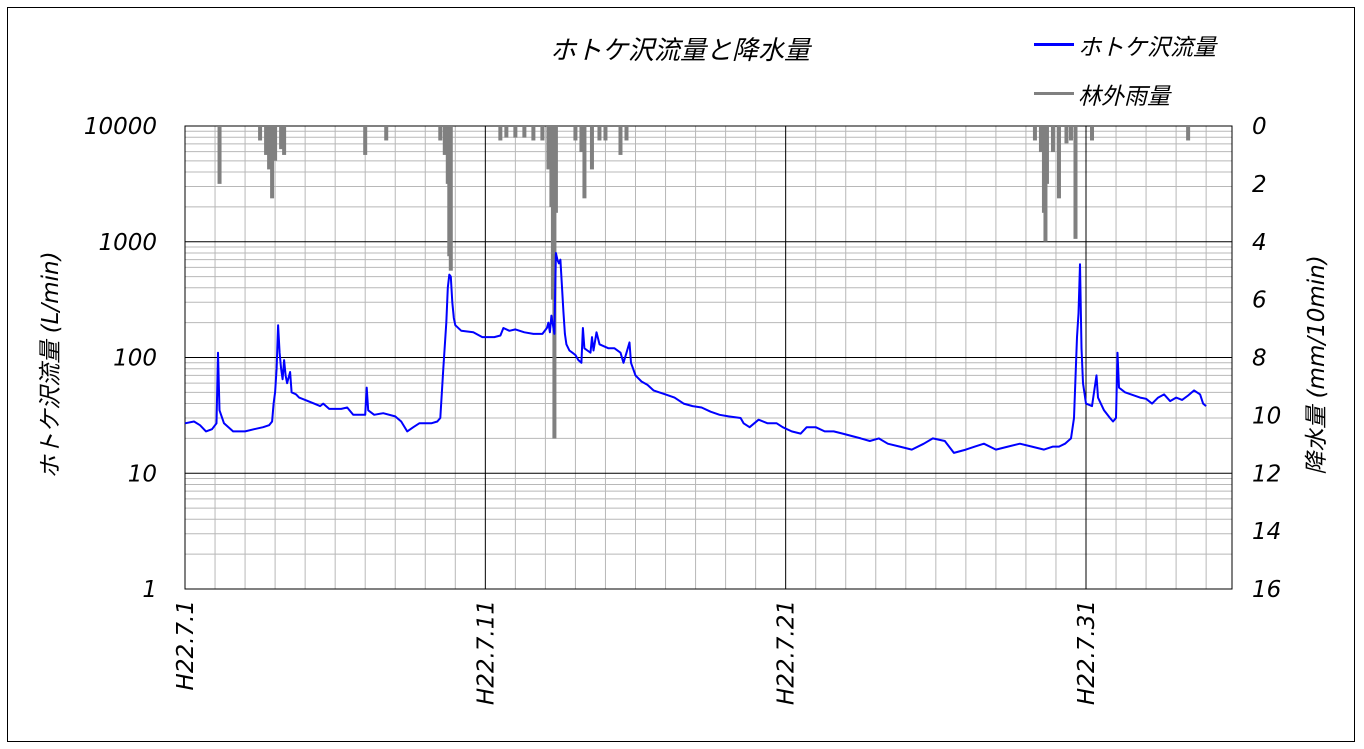 This screenshot has width=1364, height=749. I want to click on legend-swatch-rain, so click(1054, 93).